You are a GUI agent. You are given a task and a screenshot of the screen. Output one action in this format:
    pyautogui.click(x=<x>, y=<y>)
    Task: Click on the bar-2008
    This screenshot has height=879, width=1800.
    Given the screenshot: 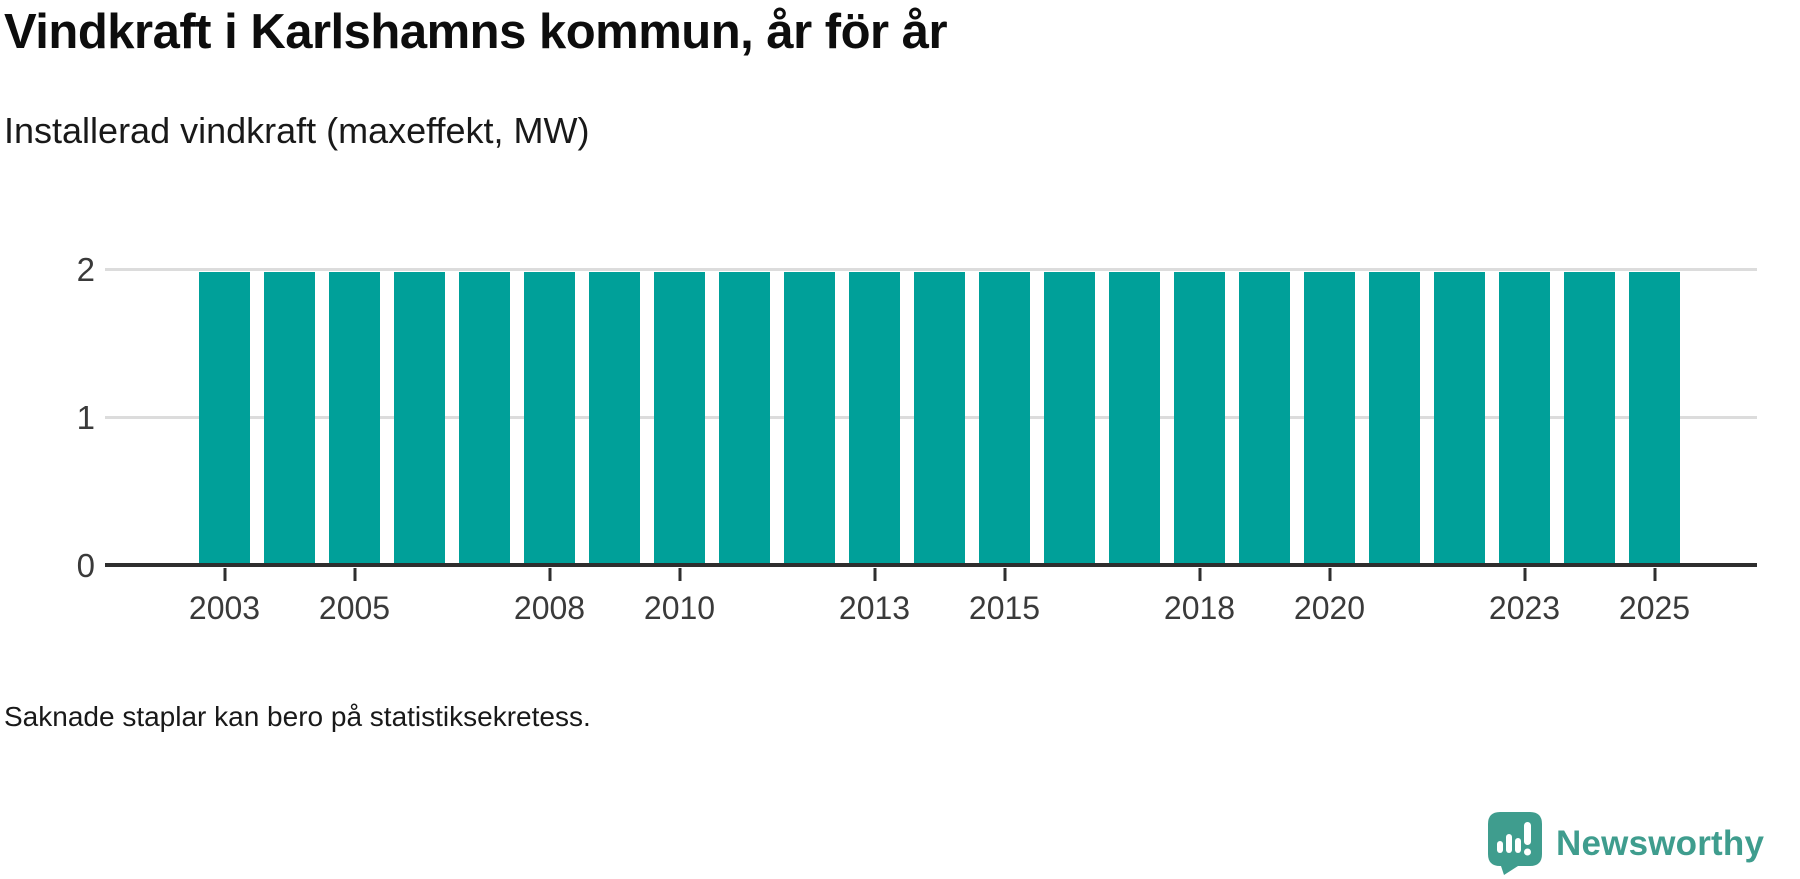 What is the action you would take?
    pyautogui.click(x=549, y=419)
    